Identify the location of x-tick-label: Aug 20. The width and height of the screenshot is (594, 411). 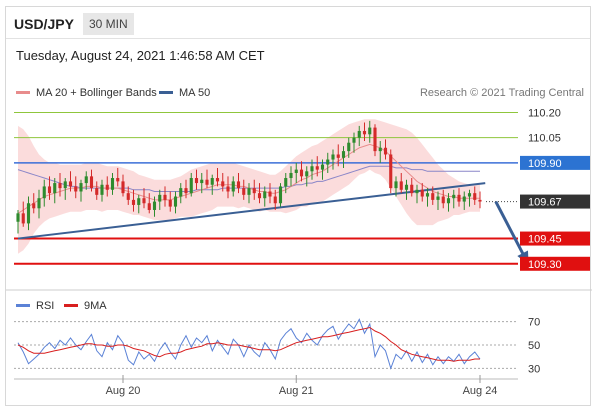
(123, 391).